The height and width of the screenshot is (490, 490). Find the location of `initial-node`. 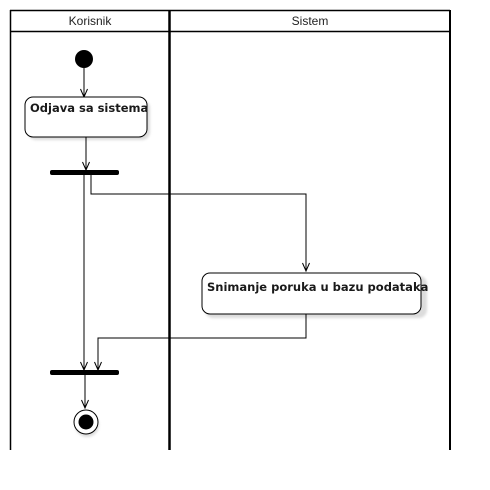

initial-node is located at coordinates (84, 59).